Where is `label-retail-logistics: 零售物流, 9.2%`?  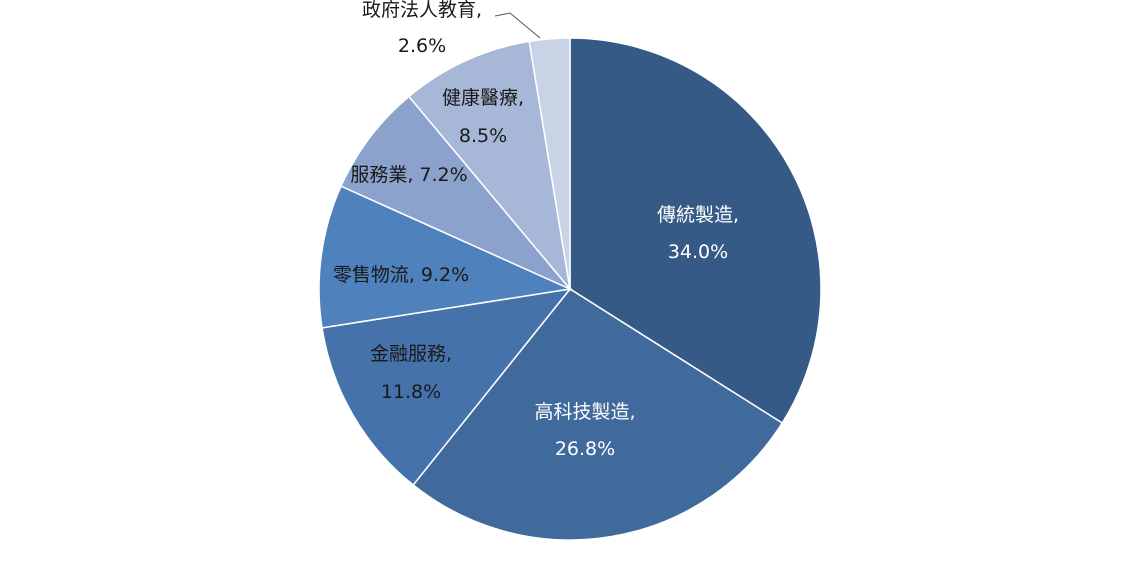
label-retail-logistics: 零售物流, 9.2% is located at coordinates (401, 275).